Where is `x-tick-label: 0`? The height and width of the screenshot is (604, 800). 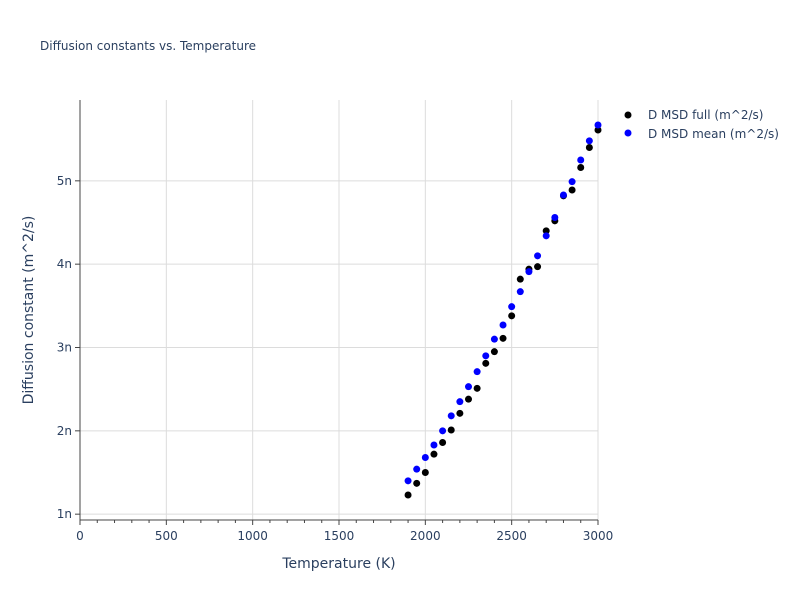
x-tick-label: 0 is located at coordinates (80, 536).